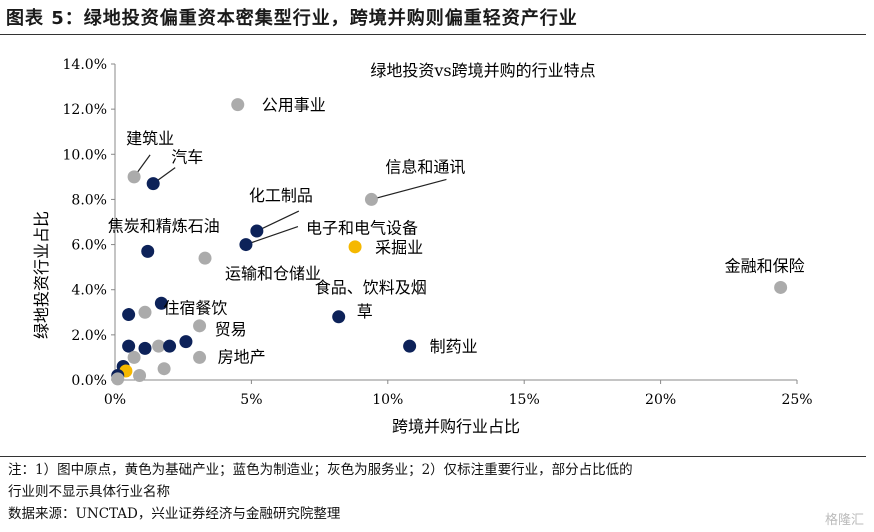 The width and height of the screenshot is (874, 532). I want to click on watermark-logo: 格隆汇, so click(844, 520).